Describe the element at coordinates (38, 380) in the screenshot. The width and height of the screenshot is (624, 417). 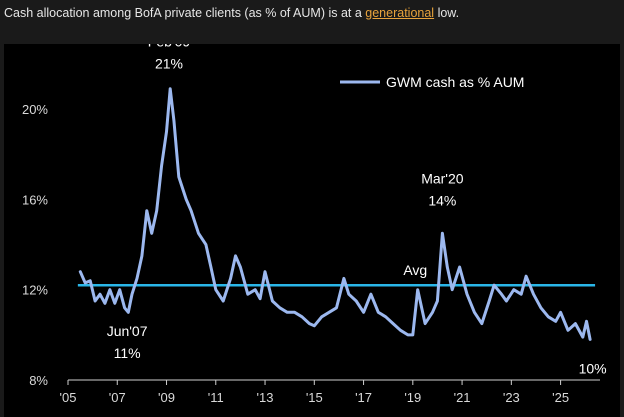
I see `y-tick-label: 8%` at that location.